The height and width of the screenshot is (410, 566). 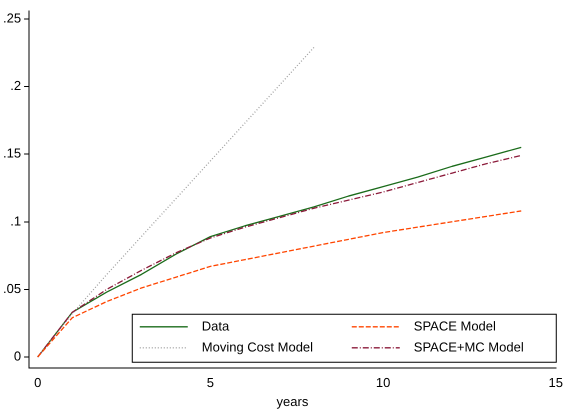 I want to click on legend-label: Moving Cost Model, so click(x=258, y=346).